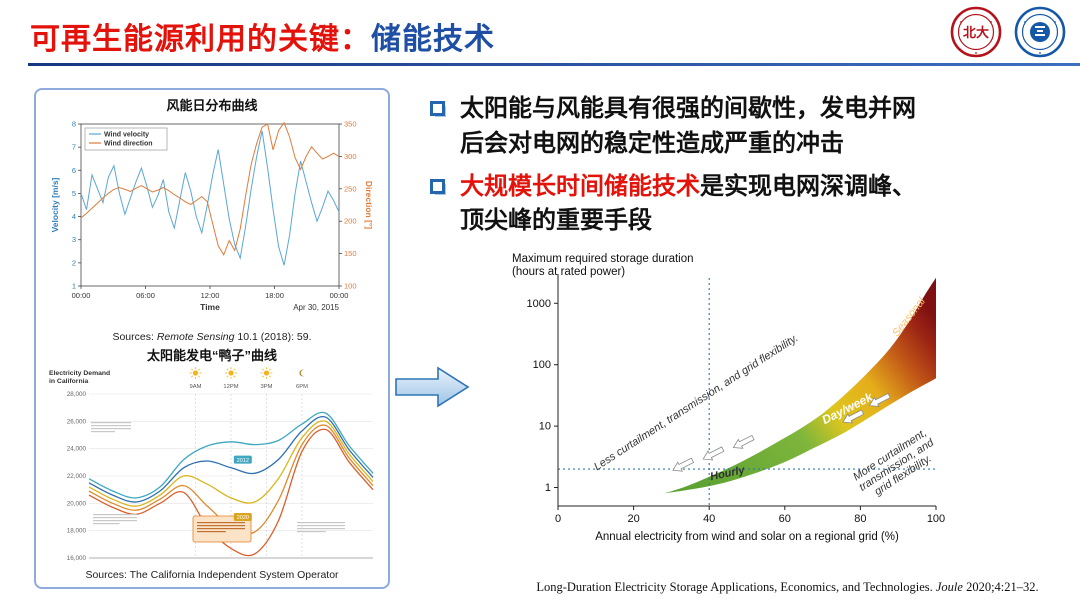 The width and height of the screenshot is (1080, 608). What do you see at coordinates (195, 387) in the screenshot?
I see `svg-text: 9AM` at bounding box center [195, 387].